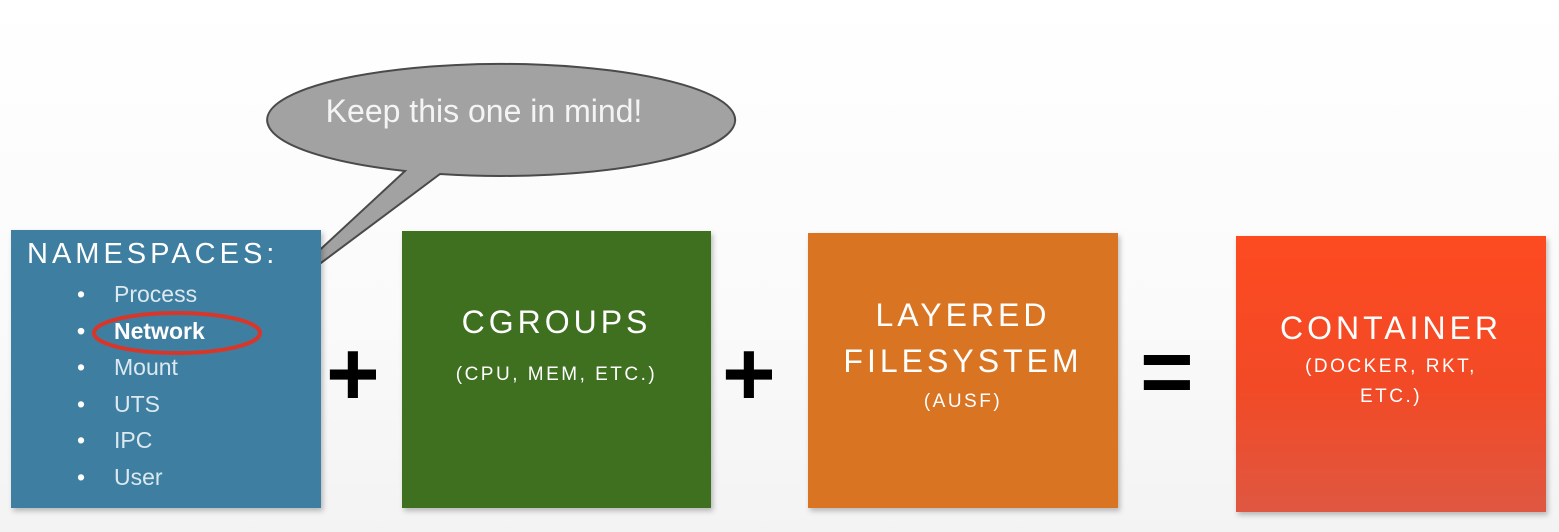 The width and height of the screenshot is (1559, 532). Describe the element at coordinates (1391, 328) in the screenshot. I see `container-title: CONTAINER` at that location.